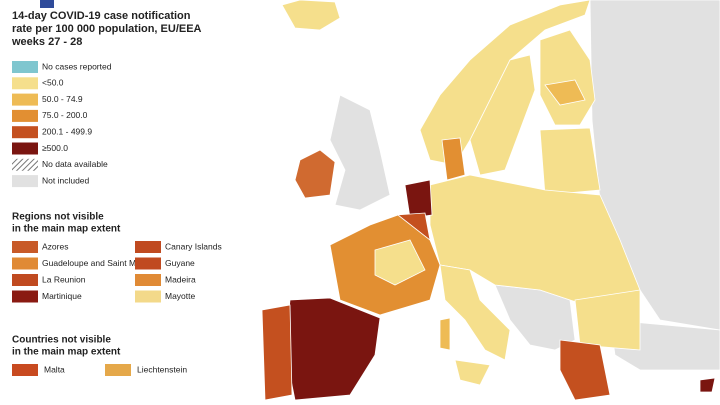 Image resolution: width=720 pixels, height=405 pixels. I want to click on region-label: Guyane, so click(180, 263).